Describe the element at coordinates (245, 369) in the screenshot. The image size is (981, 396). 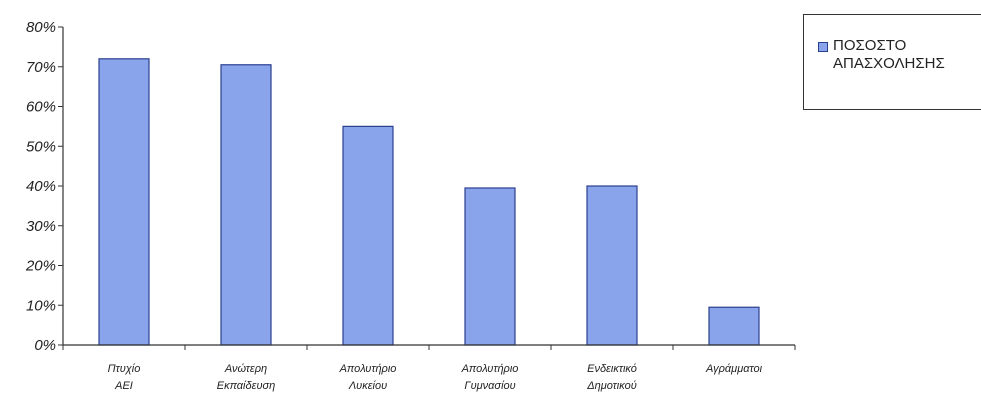
I see `x-tick-label: Ανώτερη` at that location.